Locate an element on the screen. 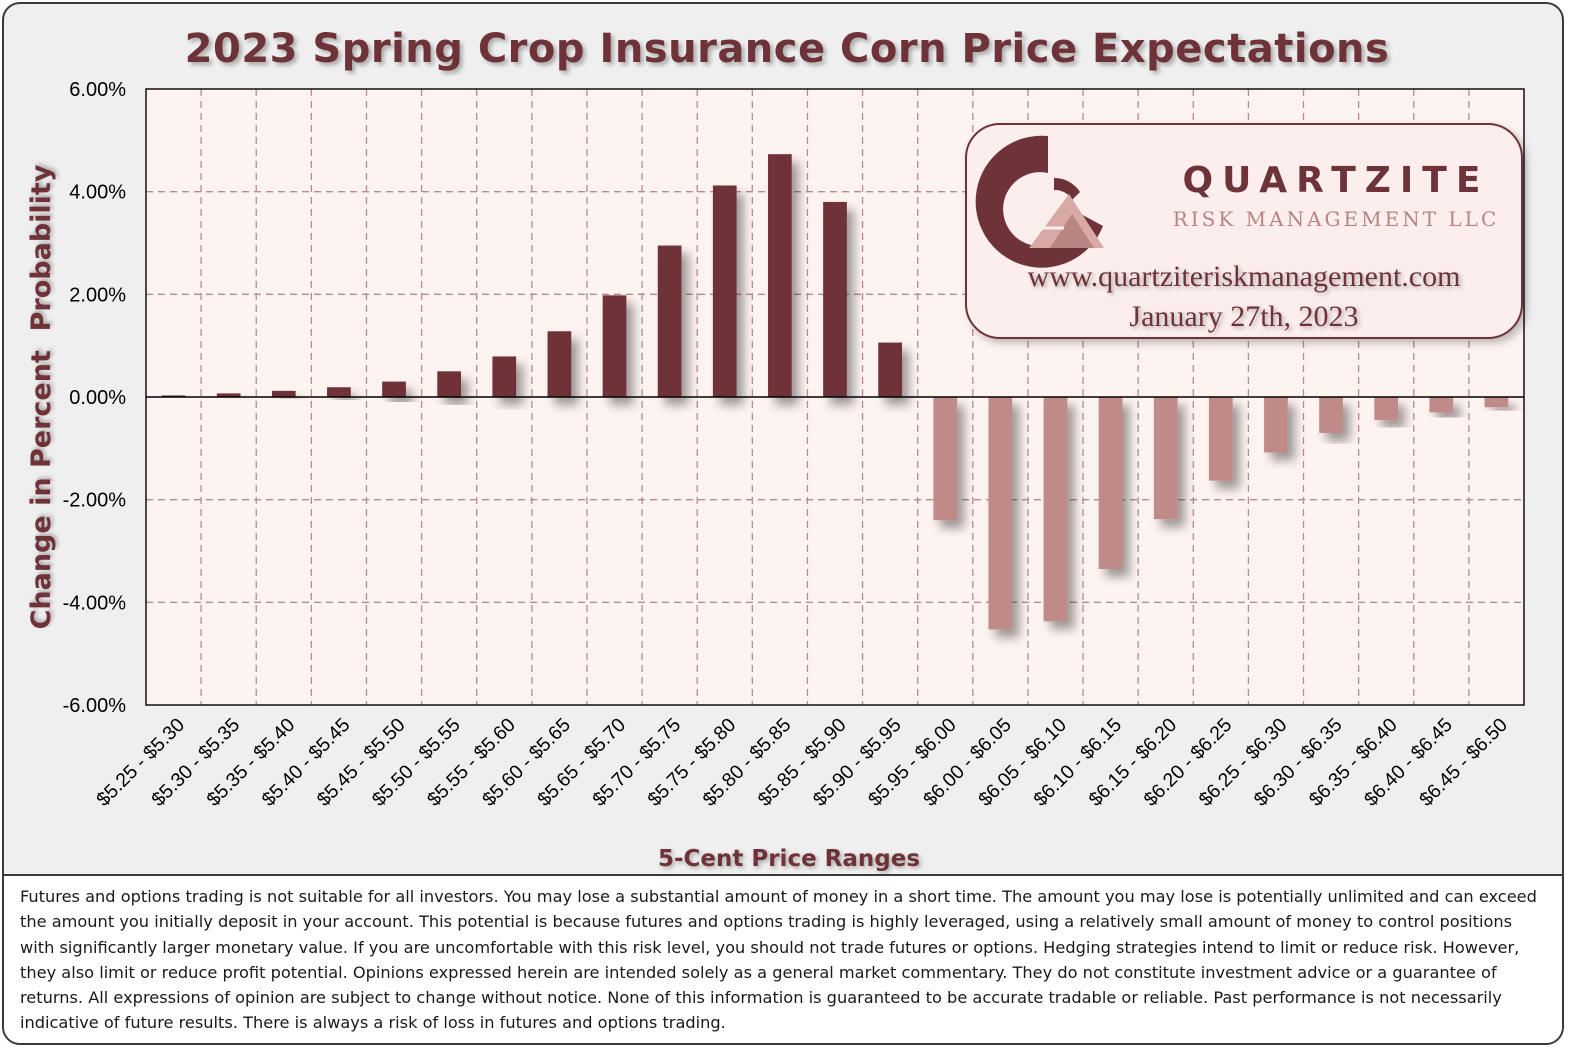  y-tick-label: 4.00% is located at coordinates (97, 193).